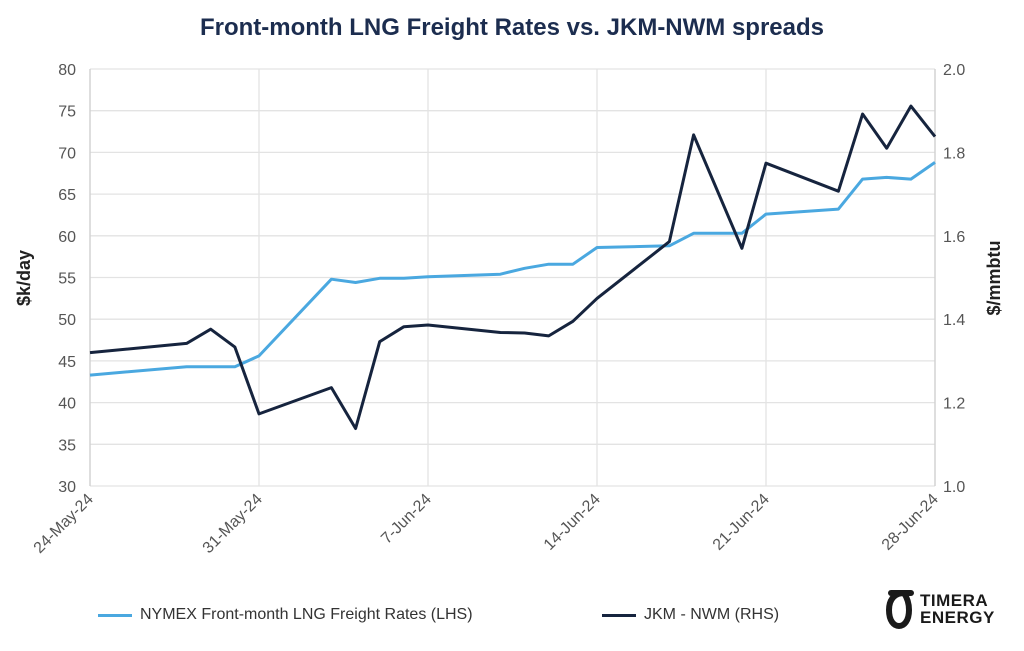 This screenshot has width=1024, height=651. Describe the element at coordinates (67, 70) in the screenshot. I see `y-tick-left: 80` at that location.